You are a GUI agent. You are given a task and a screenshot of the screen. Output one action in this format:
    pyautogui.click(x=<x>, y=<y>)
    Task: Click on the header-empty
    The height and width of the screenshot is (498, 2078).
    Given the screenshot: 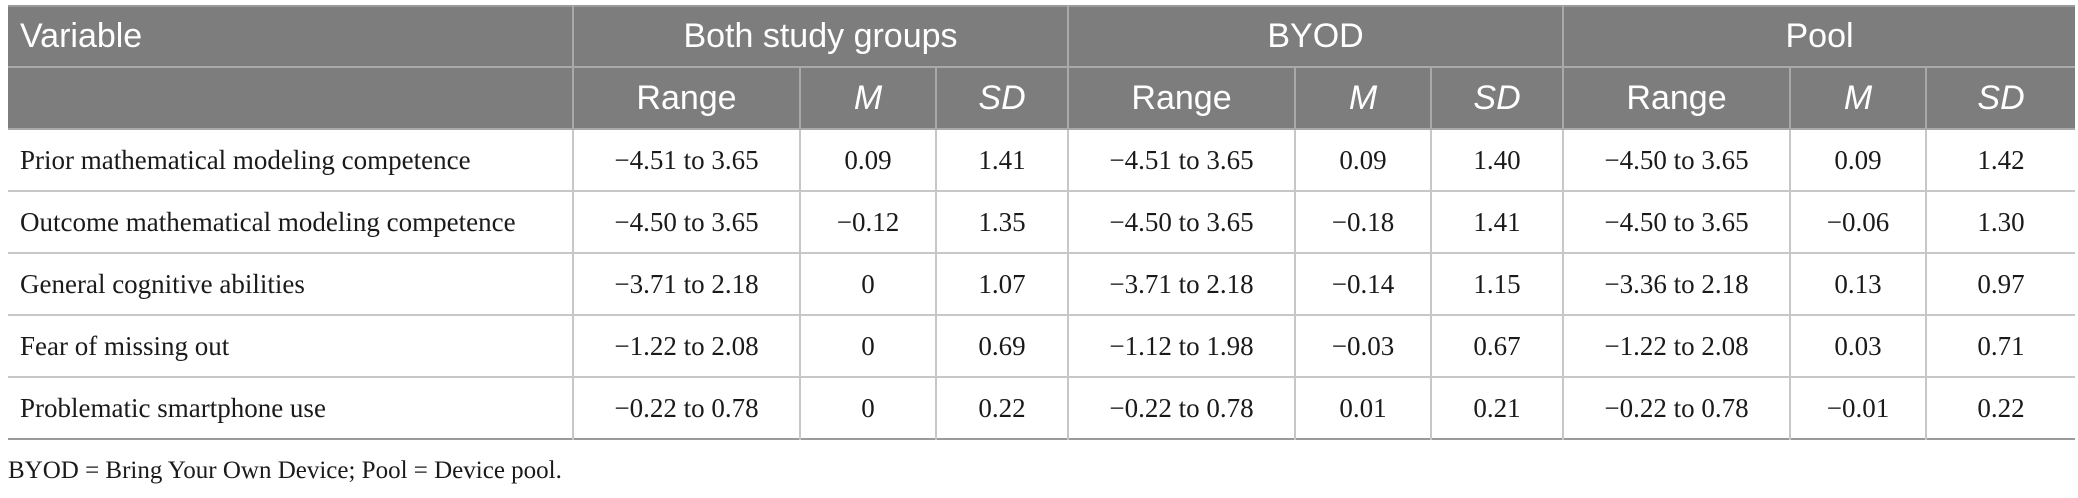 What is the action you would take?
    pyautogui.click(x=290, y=98)
    